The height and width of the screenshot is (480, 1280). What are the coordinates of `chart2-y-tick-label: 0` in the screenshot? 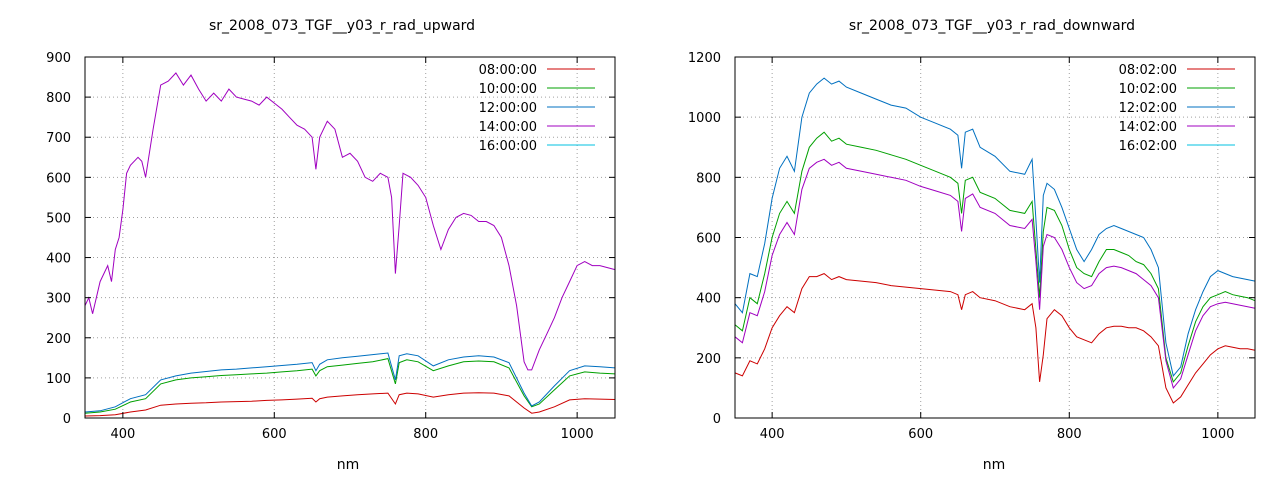 It's located at (717, 419).